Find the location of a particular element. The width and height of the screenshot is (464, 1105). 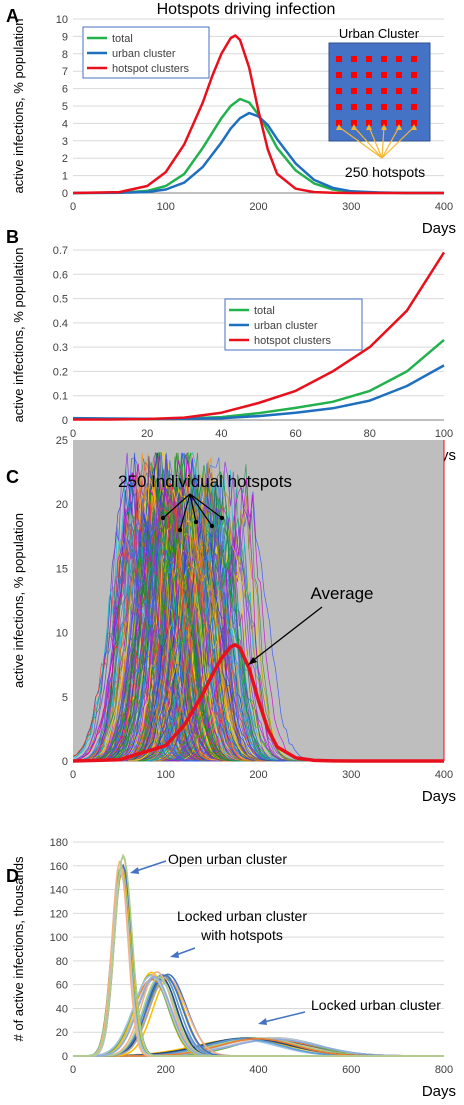

inset-title: Urban Cluster is located at coordinates (379, 33).